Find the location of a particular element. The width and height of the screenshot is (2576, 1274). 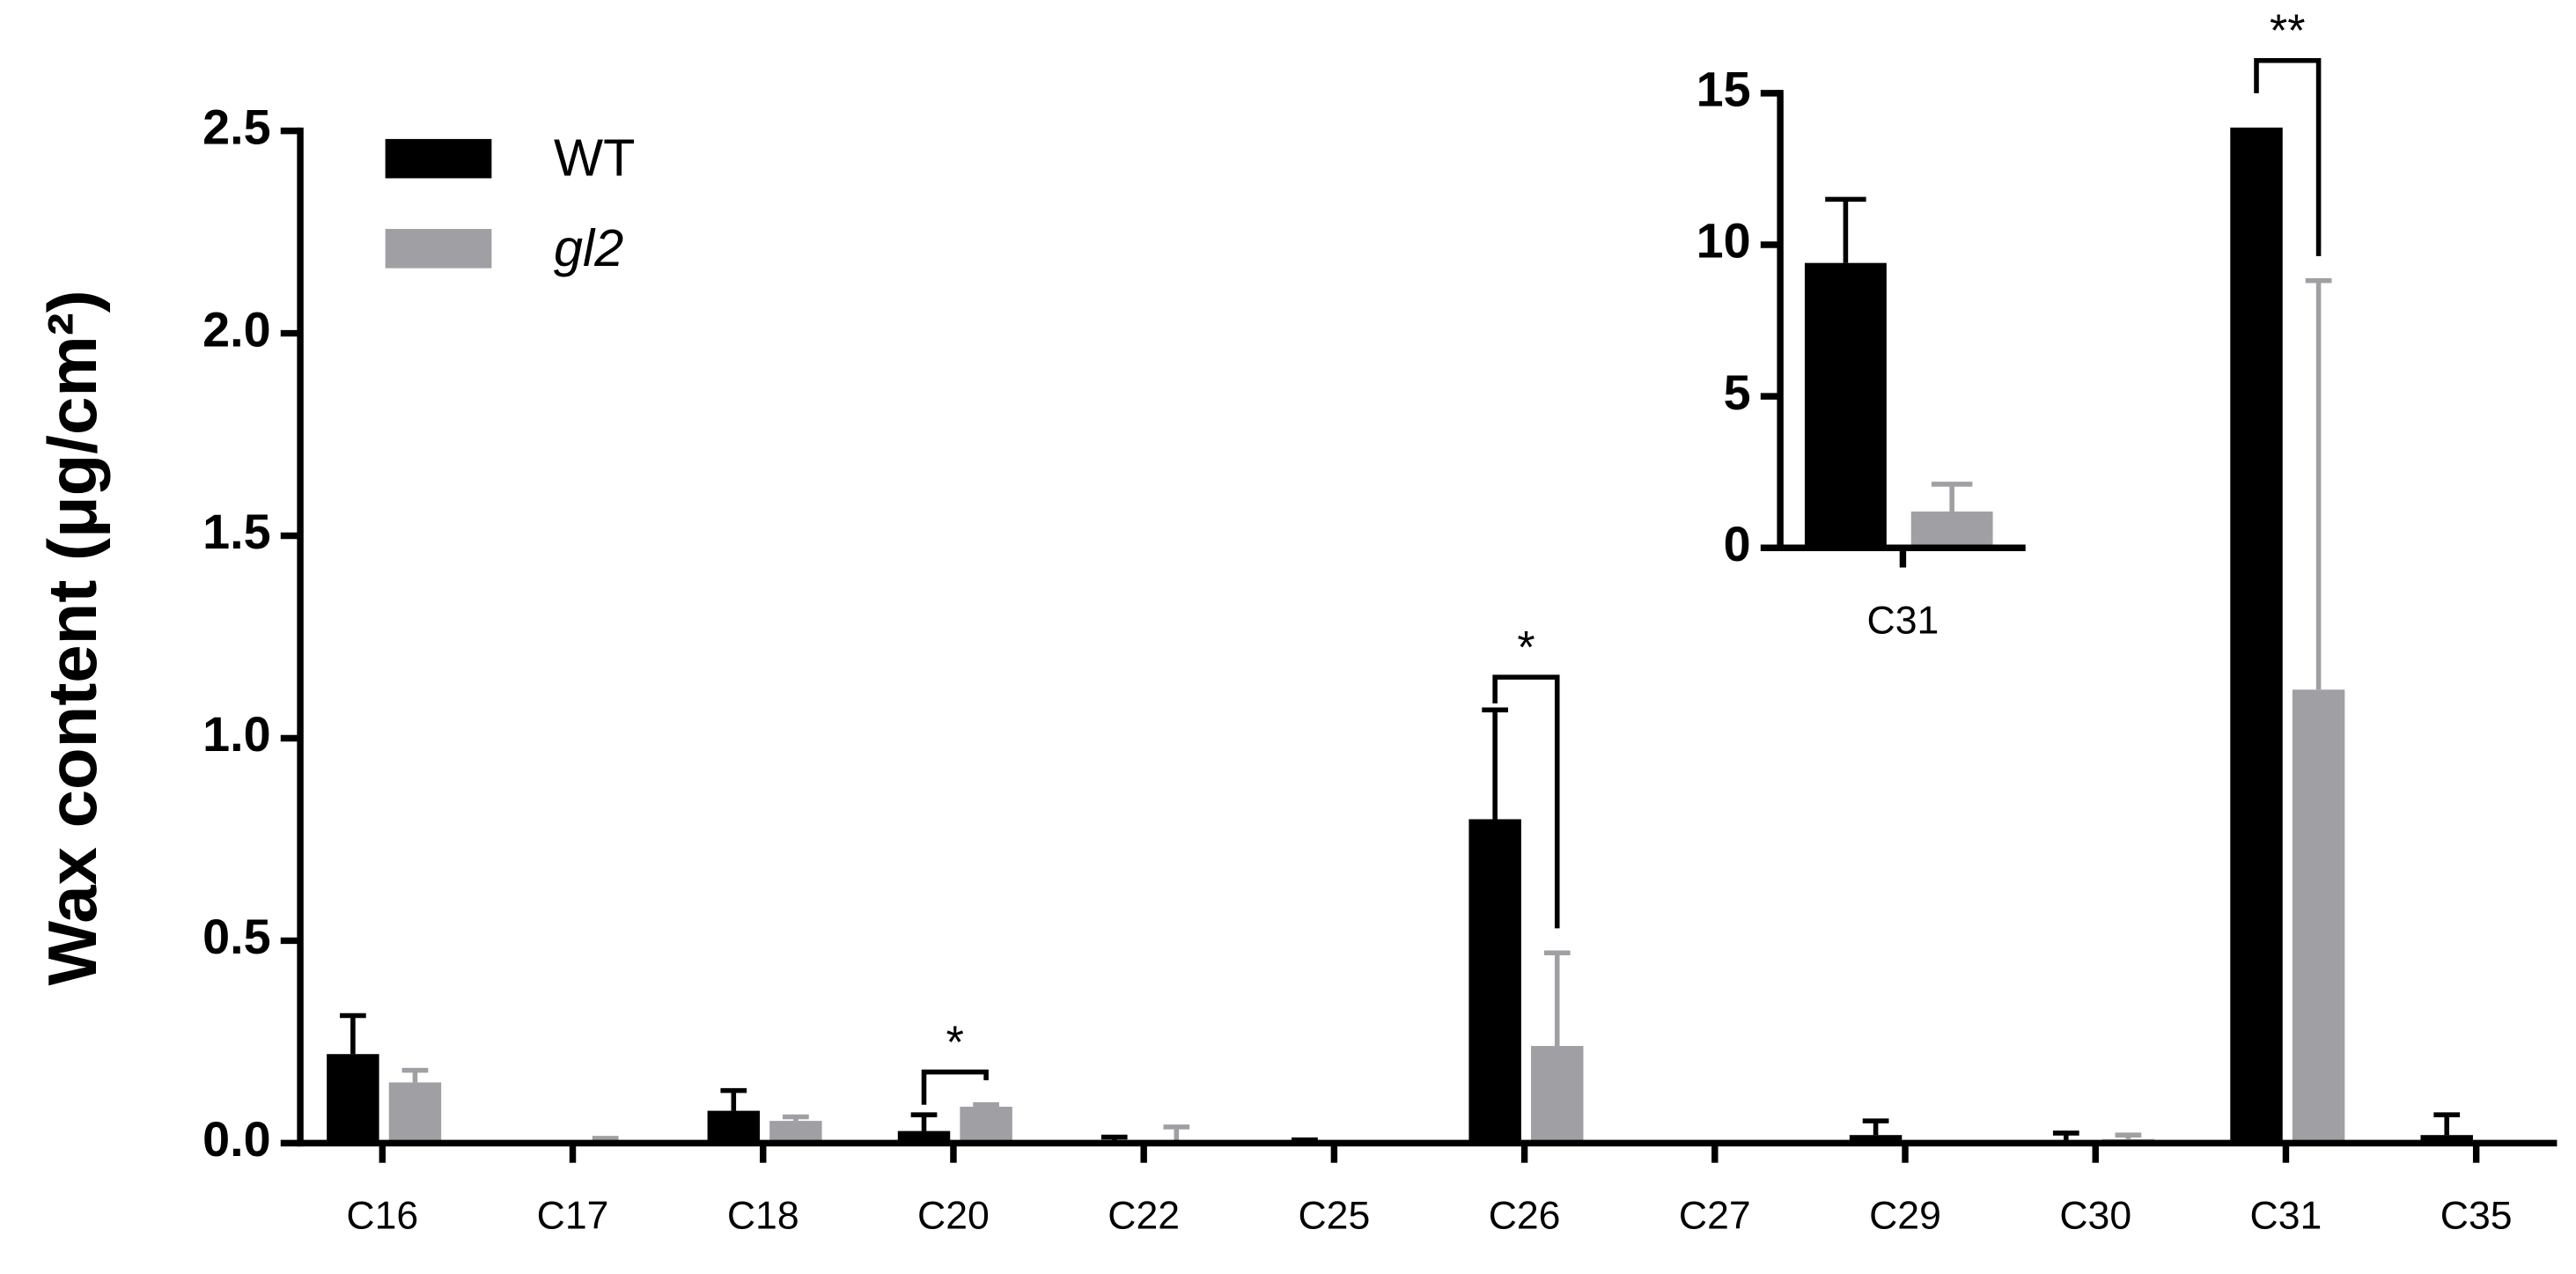

x-tick-label: C26 is located at coordinates (1525, 1216).